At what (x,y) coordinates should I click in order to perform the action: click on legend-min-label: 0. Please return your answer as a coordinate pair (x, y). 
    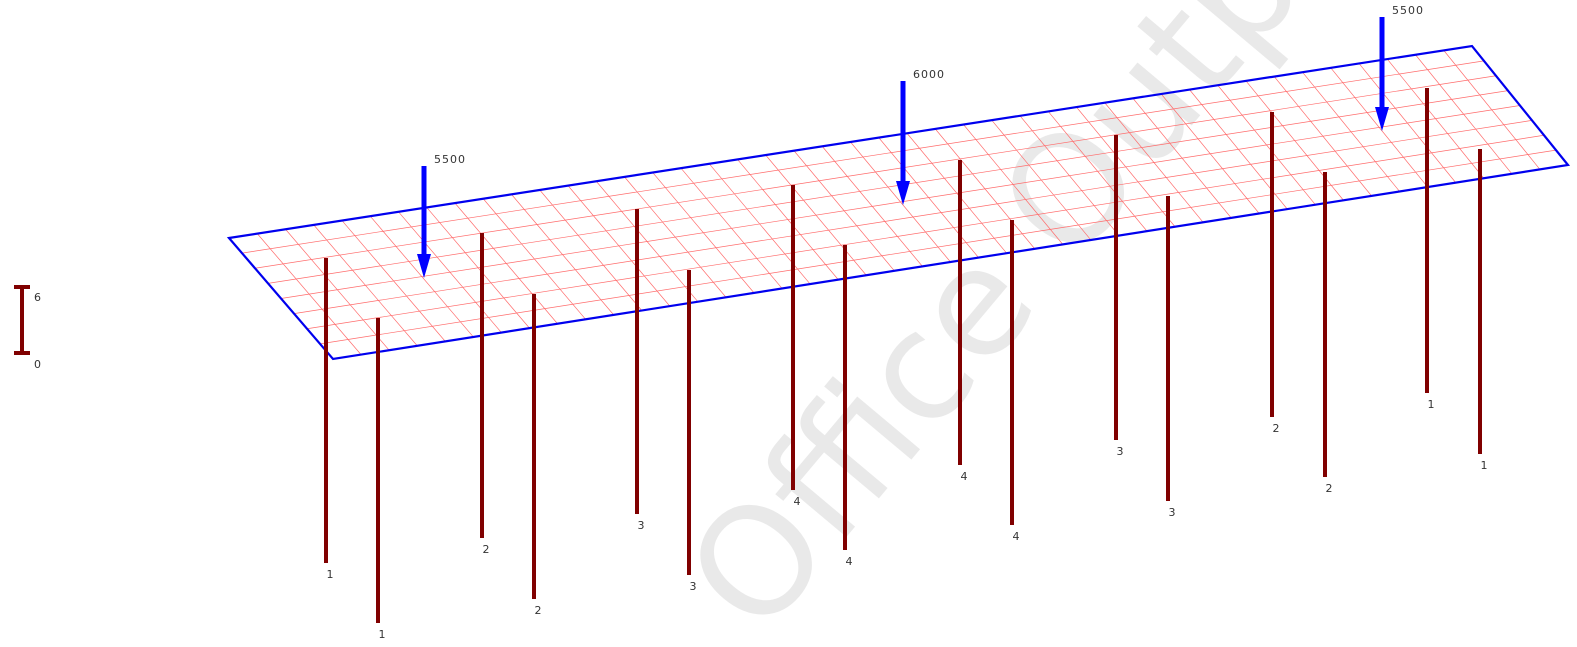
    Looking at the image, I should click on (37, 364).